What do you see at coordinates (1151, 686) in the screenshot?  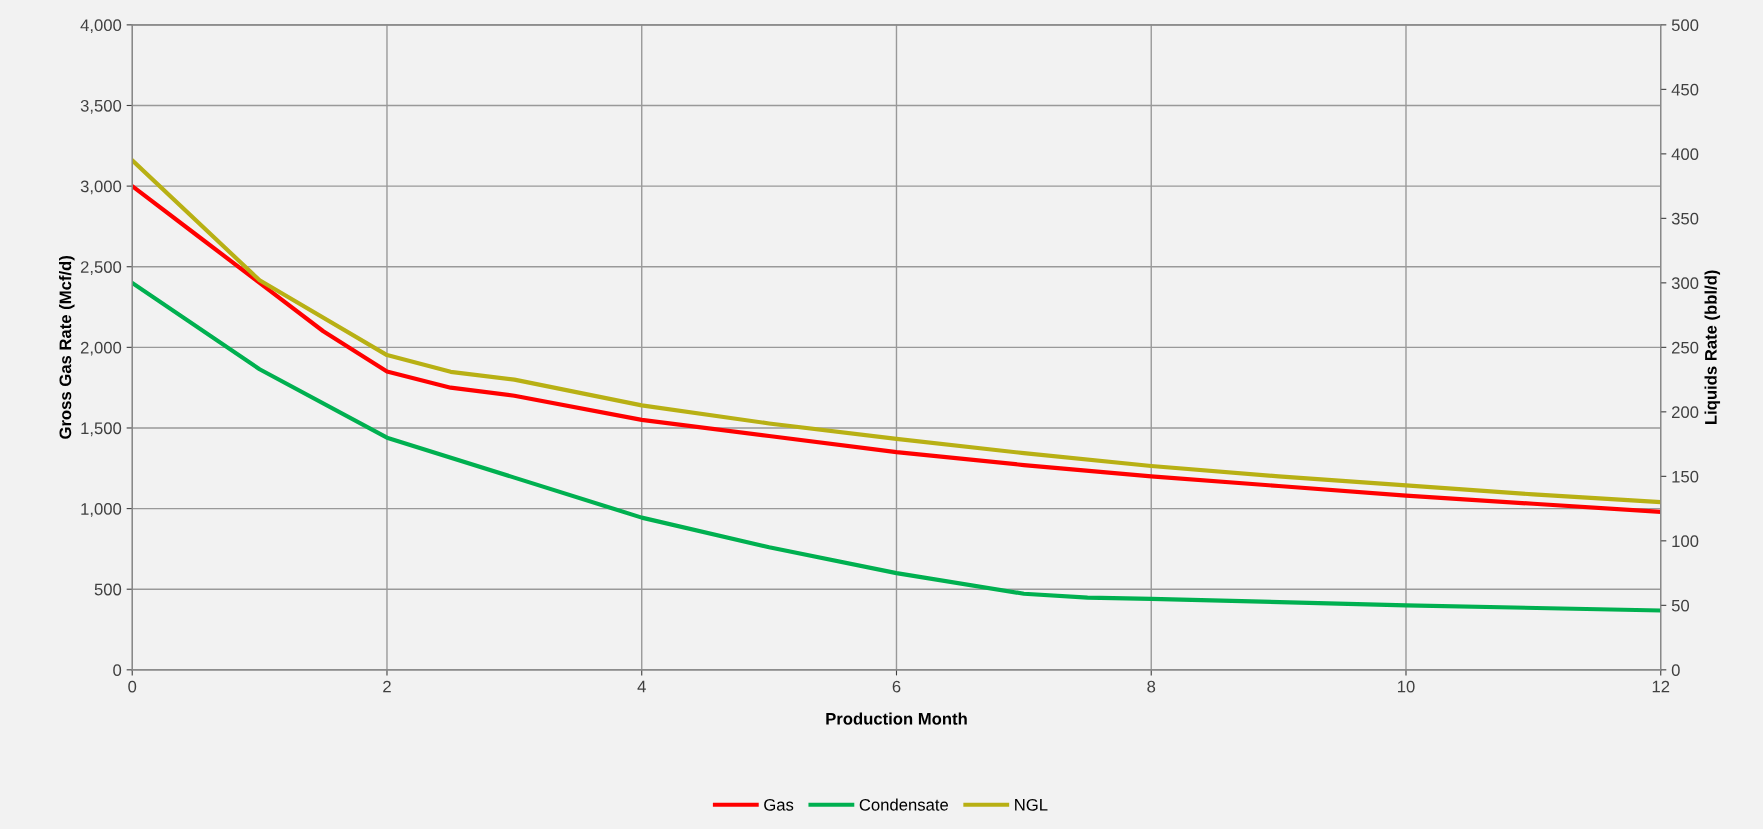 I see `x-tick-label: 8` at bounding box center [1151, 686].